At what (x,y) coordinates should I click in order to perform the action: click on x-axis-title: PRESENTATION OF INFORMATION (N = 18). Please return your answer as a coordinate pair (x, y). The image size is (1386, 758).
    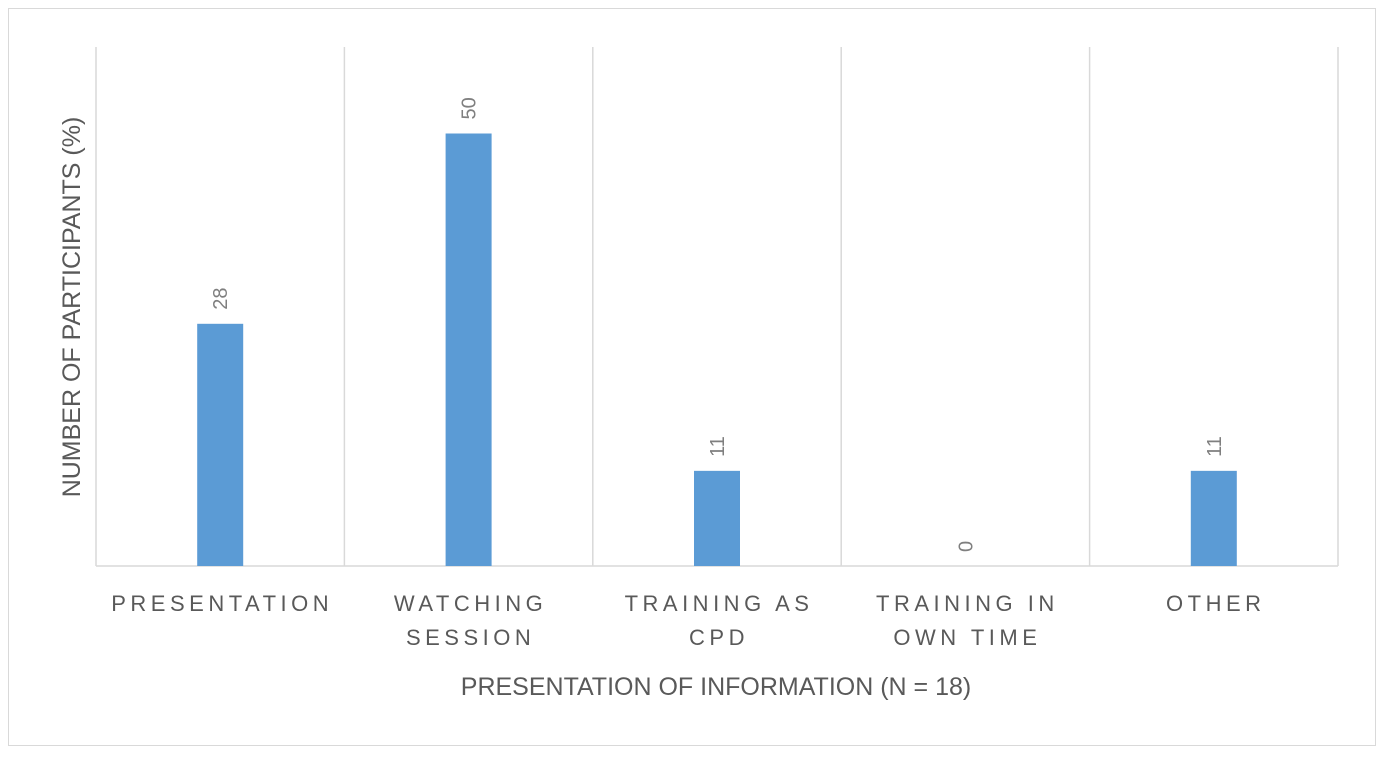
    Looking at the image, I should click on (716, 687).